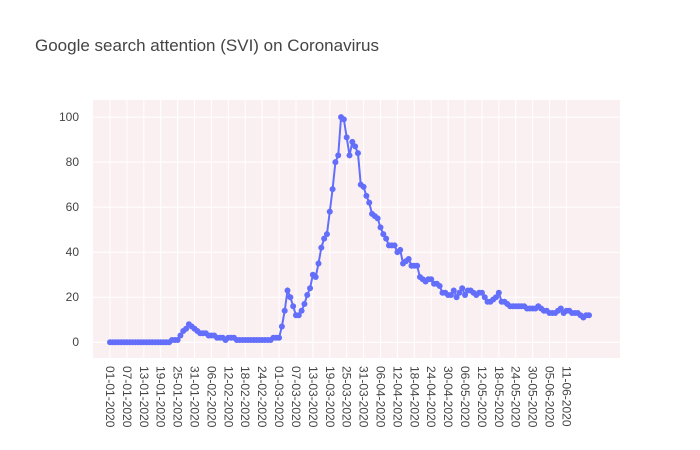  Describe the element at coordinates (178, 397) in the screenshot. I see `x-tick-label: 25-01-2020` at that location.